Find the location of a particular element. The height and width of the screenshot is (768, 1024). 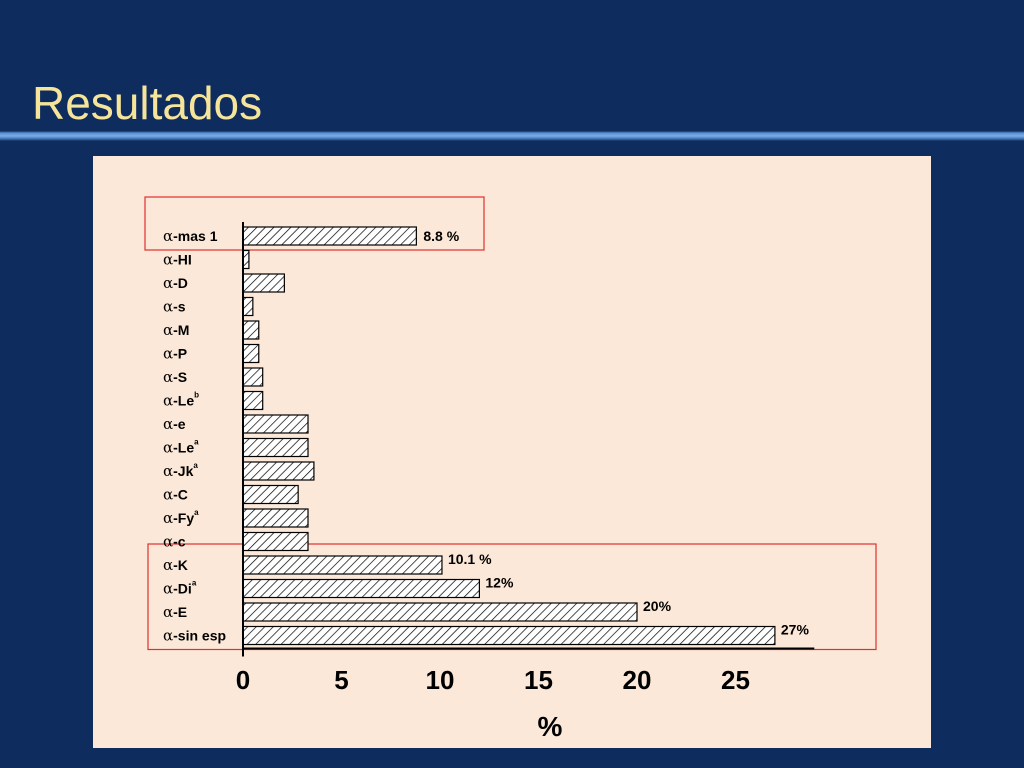

category-label: α-Jka is located at coordinates (180, 470).